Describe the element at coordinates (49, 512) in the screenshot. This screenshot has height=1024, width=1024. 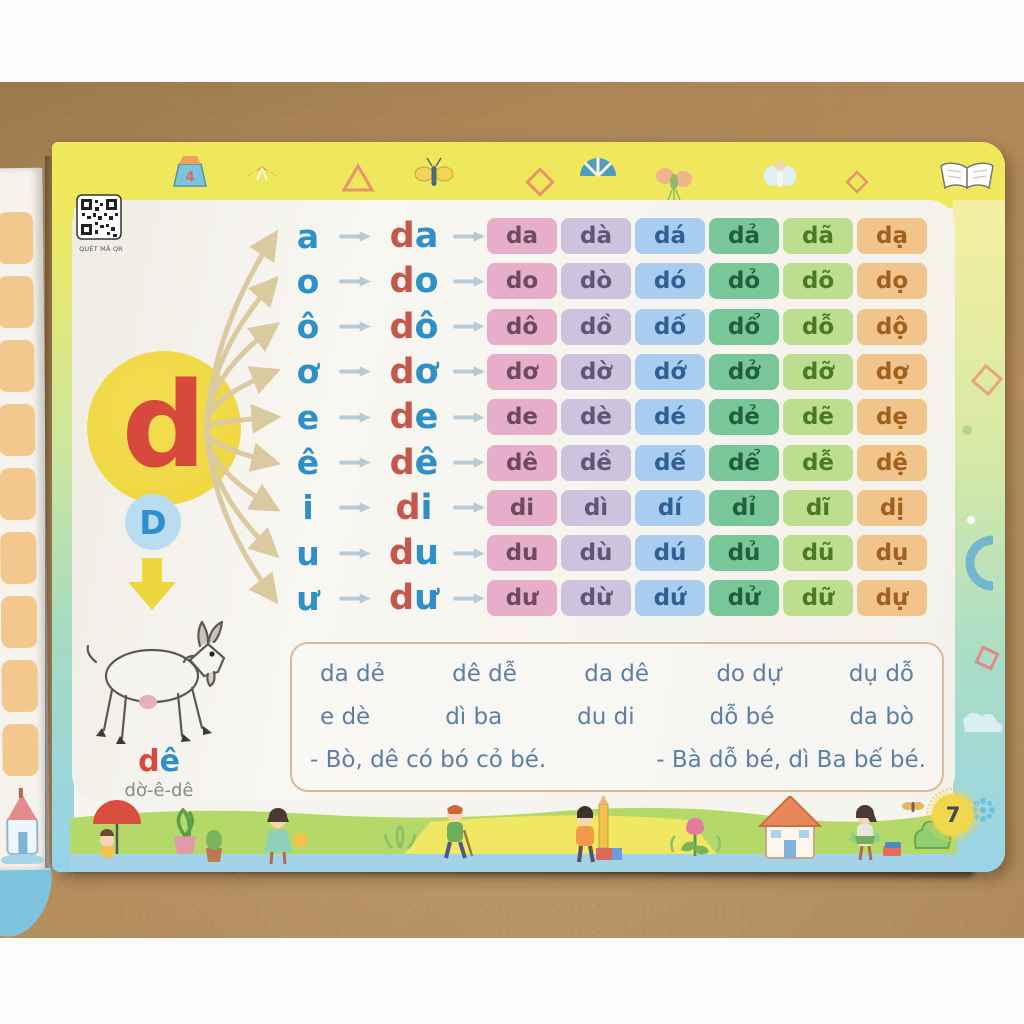
I see `spine-shadow` at that location.